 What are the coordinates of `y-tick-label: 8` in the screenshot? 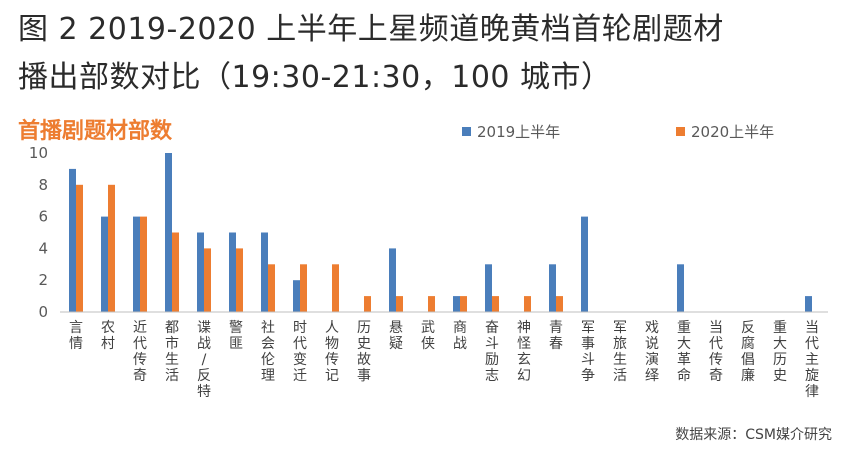 It's located at (43, 185).